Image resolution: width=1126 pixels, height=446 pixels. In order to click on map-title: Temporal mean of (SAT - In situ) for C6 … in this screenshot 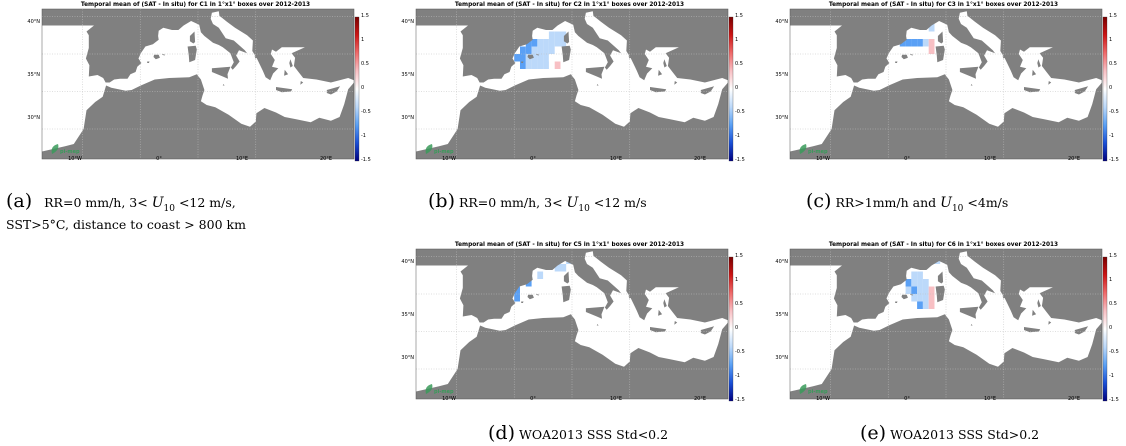, I will do `click(943, 245)`.